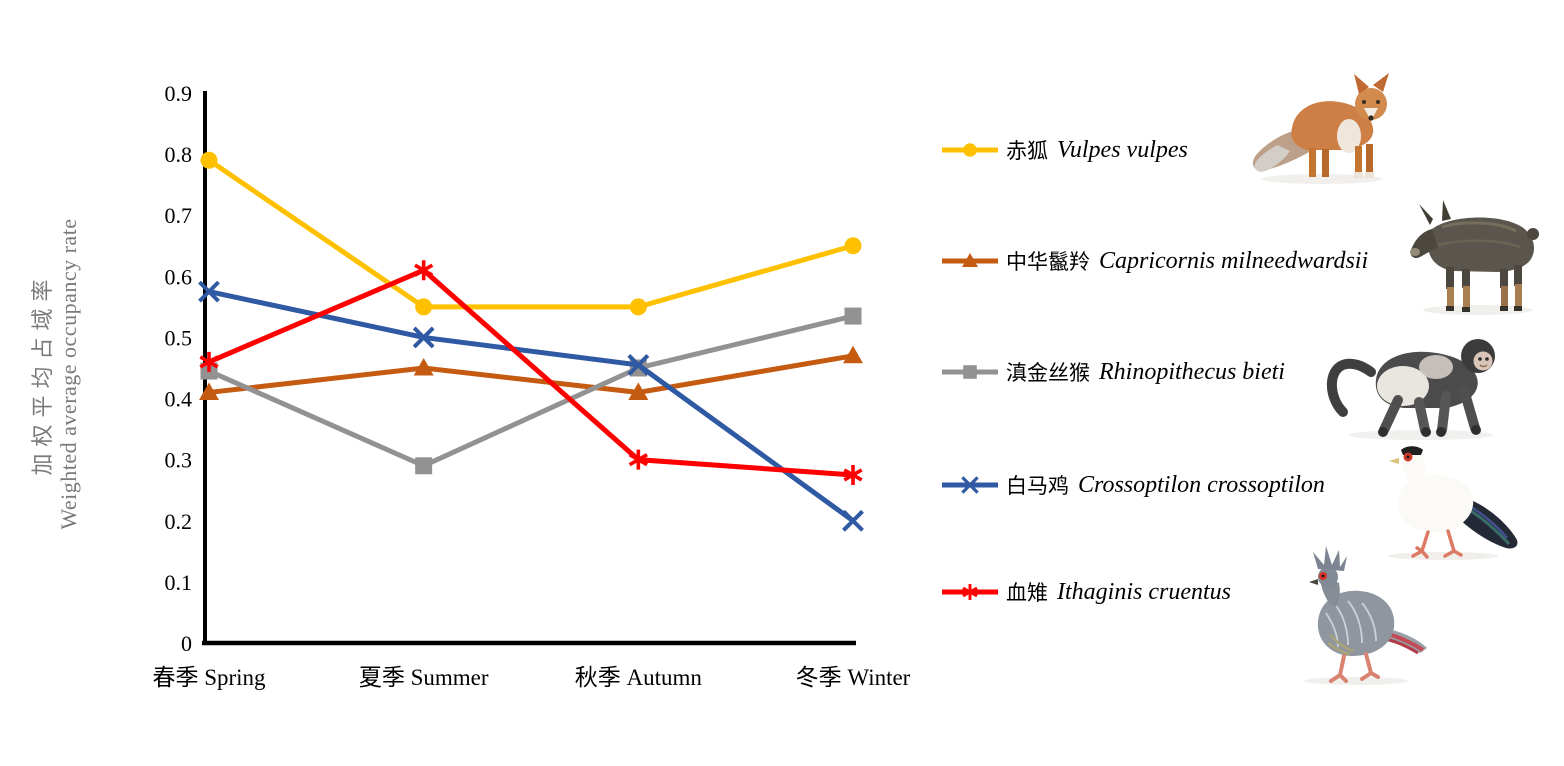  Describe the element at coordinates (1144, 591) in the screenshot. I see `legend-label-latin: Ithaginis cruentus` at that location.